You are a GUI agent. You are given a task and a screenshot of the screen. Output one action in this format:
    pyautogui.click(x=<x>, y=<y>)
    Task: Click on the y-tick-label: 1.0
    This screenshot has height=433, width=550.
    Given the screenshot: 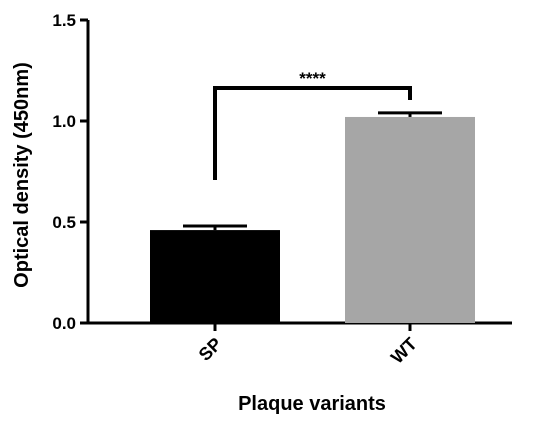 What is the action you would take?
    pyautogui.click(x=64, y=121)
    